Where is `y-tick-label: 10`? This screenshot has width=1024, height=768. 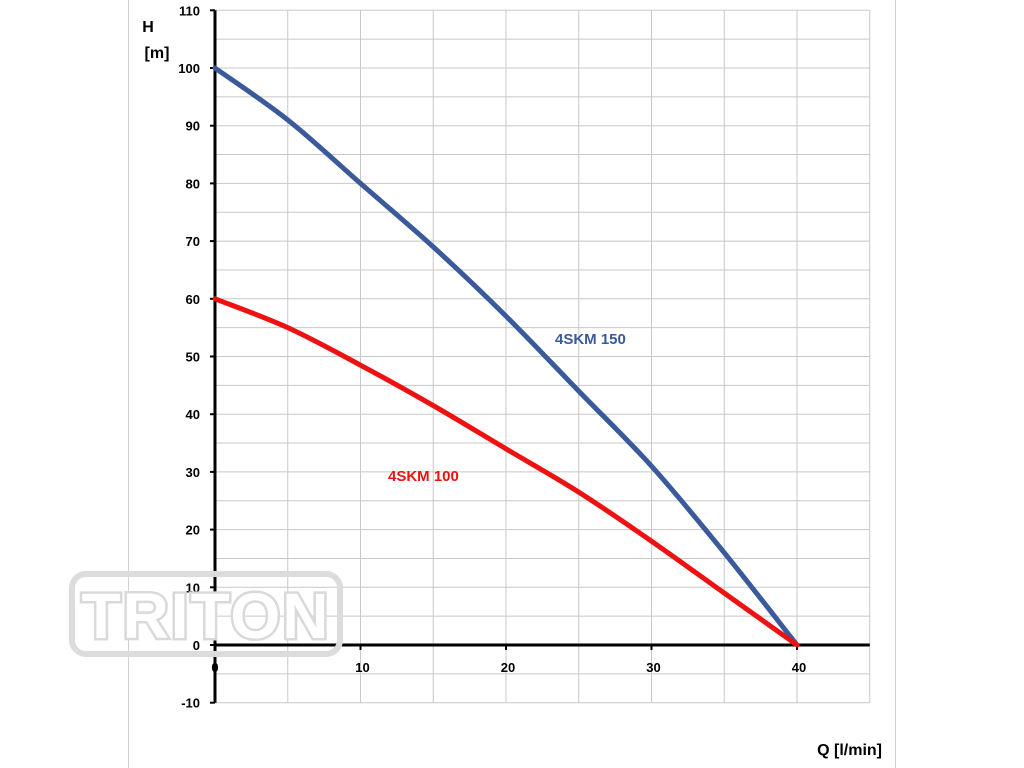
y-tick-label: 10 is located at coordinates (193, 587).